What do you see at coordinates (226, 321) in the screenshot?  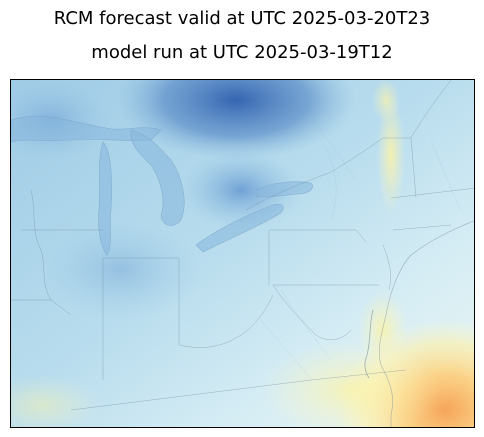 I see `border-ohio-kentucky` at bounding box center [226, 321].